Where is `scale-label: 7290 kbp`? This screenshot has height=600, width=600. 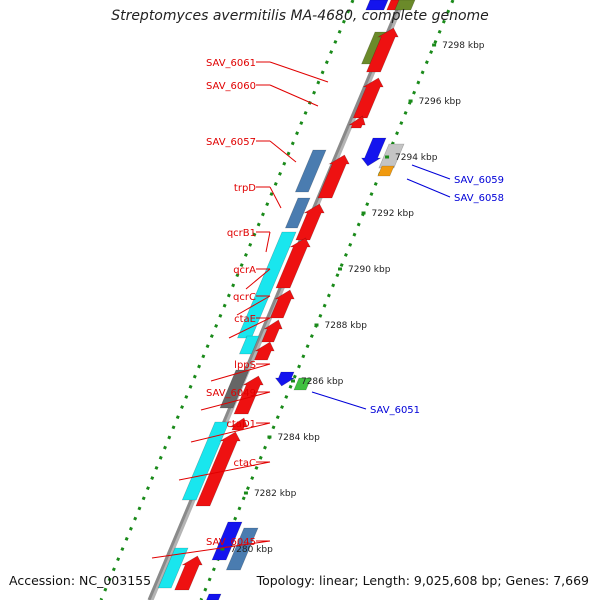
scale-label: 7290 kbp is located at coordinates (369, 270).